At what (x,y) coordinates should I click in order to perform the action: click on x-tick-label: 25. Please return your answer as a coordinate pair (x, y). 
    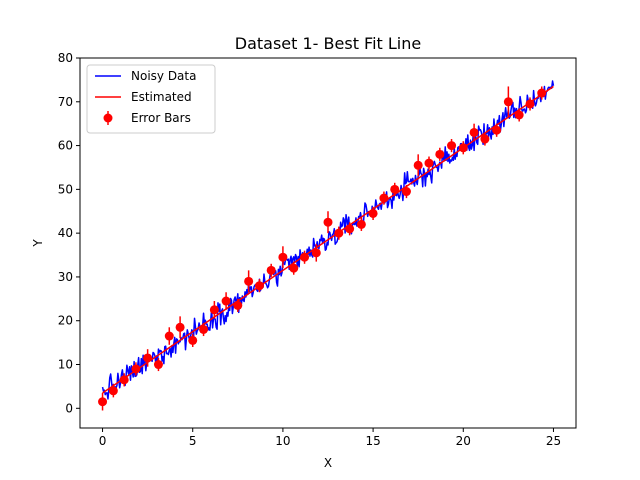
    Looking at the image, I should click on (553, 441).